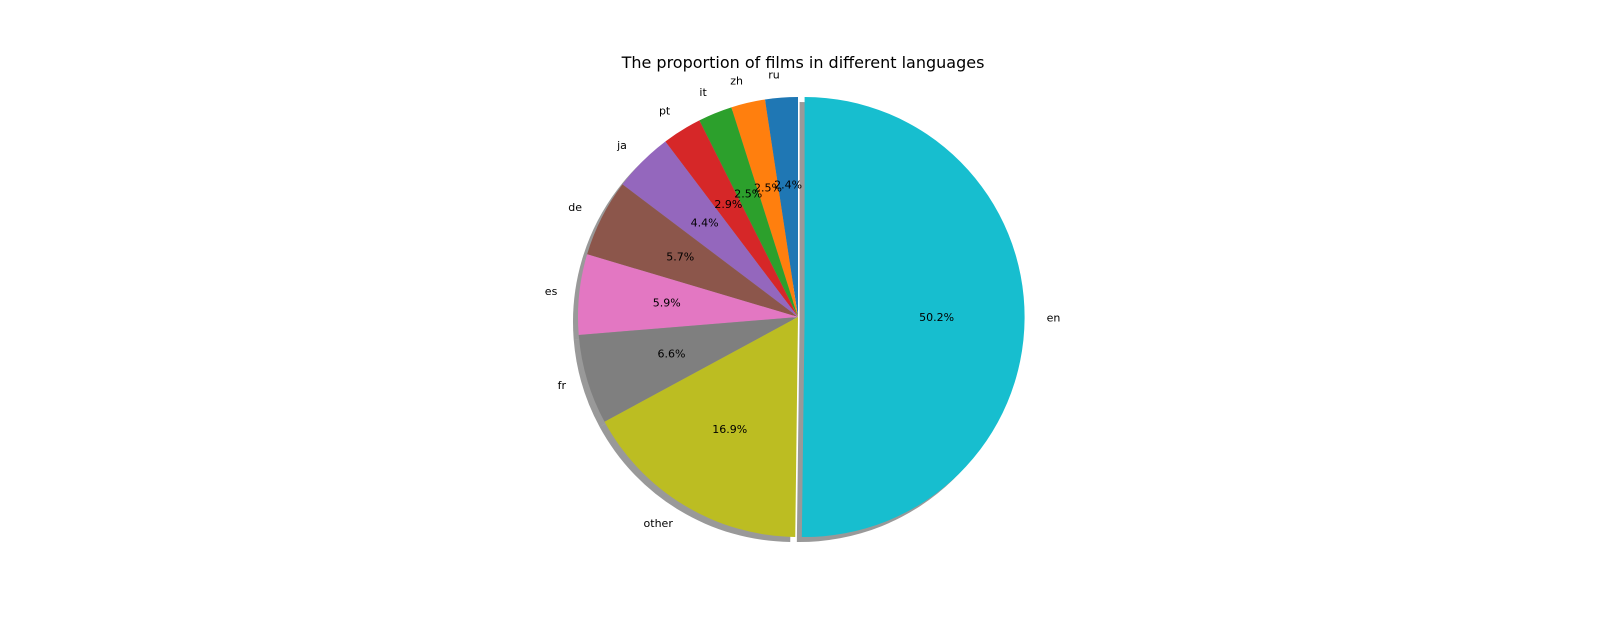 The image size is (1600, 640). I want to click on slice-label-en: en, so click(1054, 318).